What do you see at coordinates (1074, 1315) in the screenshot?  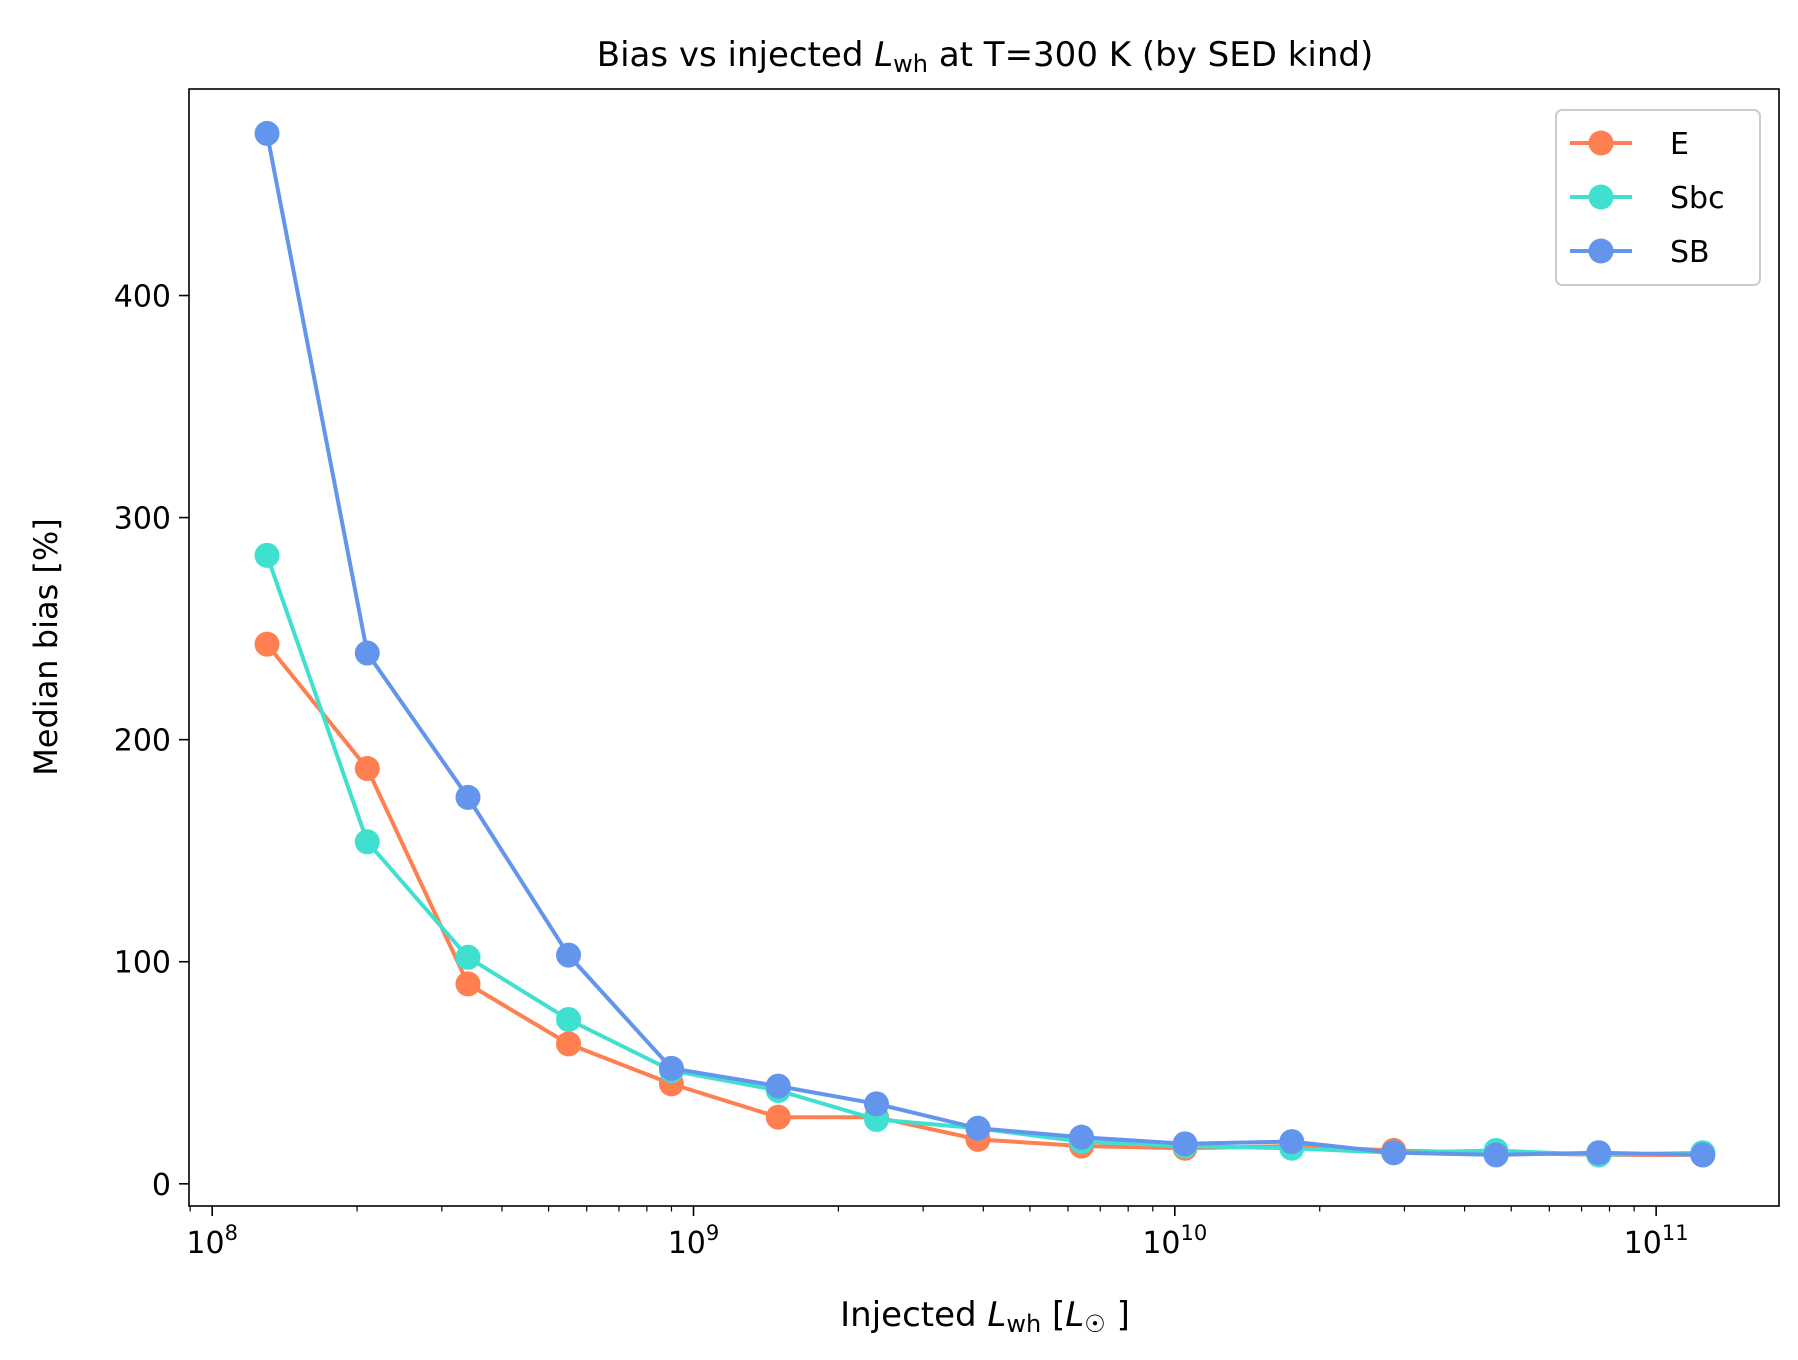 I see `xlabel-unit-var: L` at bounding box center [1074, 1315].